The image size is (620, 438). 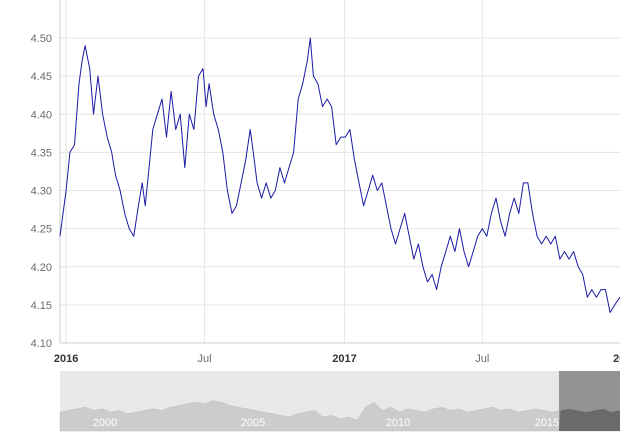 I want to click on y-tick-label: 4.10, so click(x=41, y=344).